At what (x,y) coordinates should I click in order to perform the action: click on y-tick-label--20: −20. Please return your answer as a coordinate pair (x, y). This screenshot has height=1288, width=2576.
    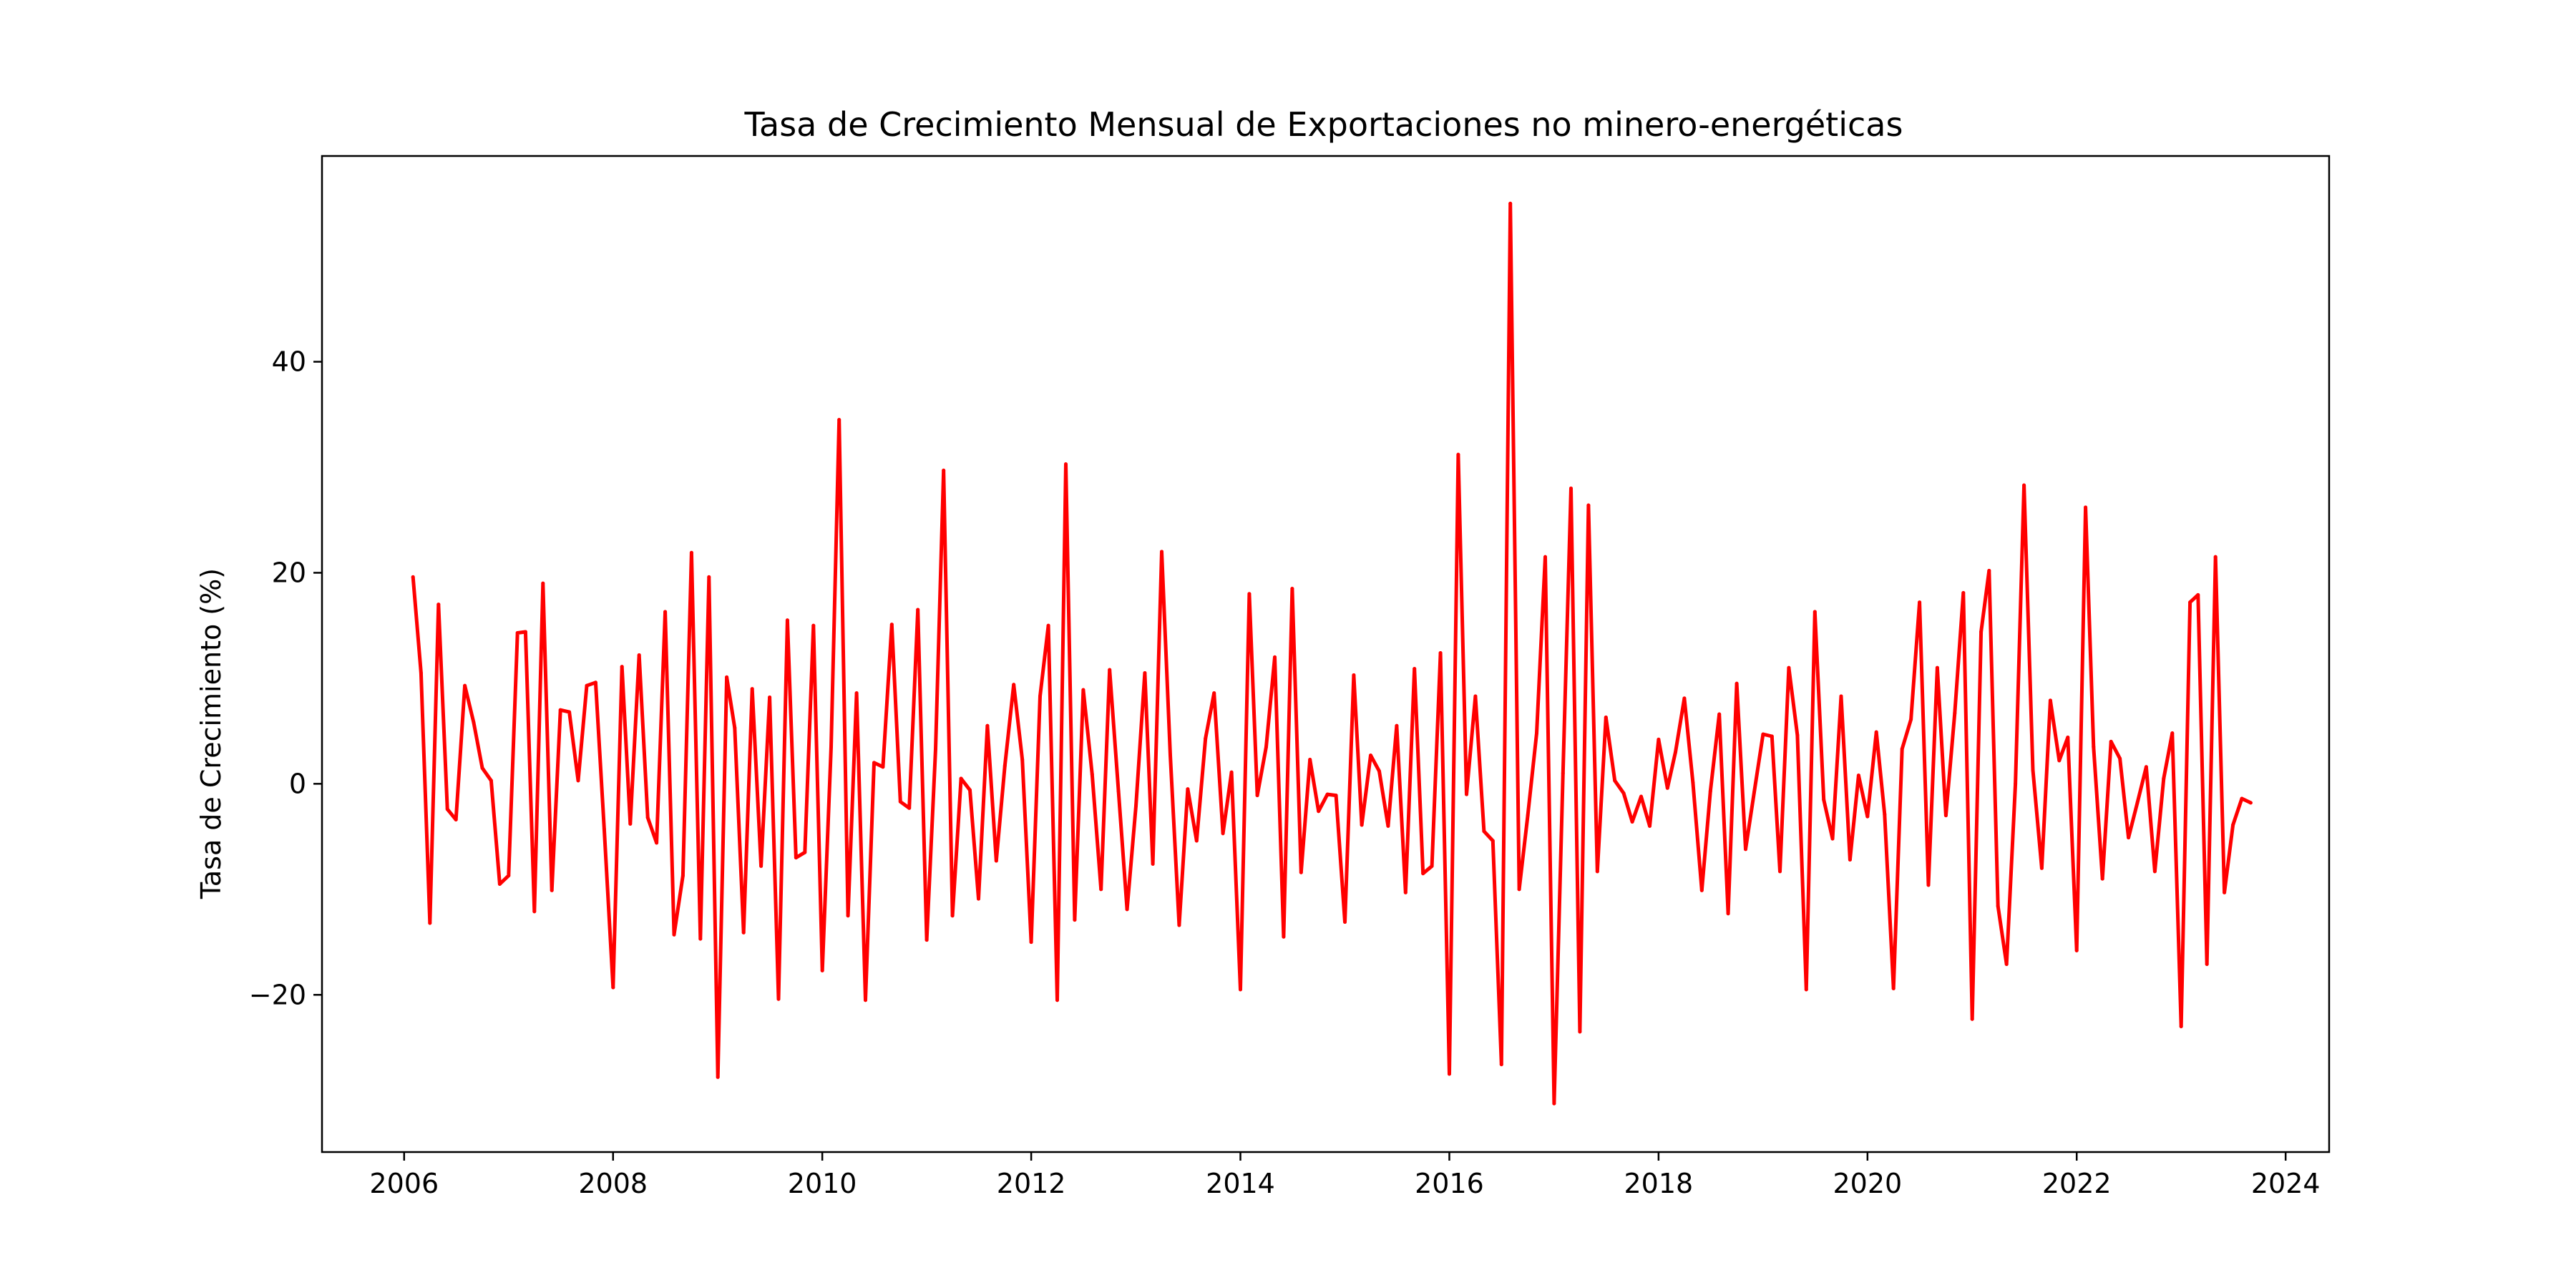
    Looking at the image, I should click on (277, 994).